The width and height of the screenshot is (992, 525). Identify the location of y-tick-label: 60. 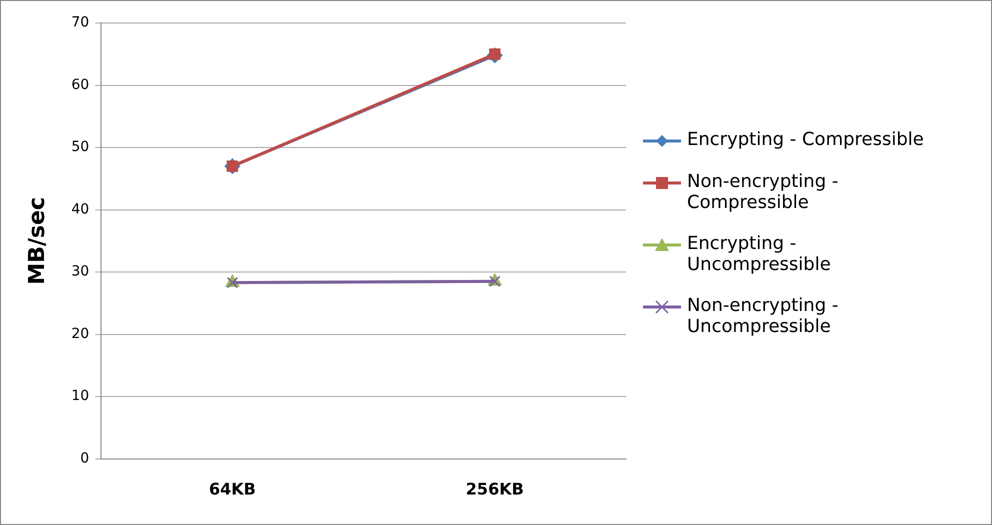
(80, 84).